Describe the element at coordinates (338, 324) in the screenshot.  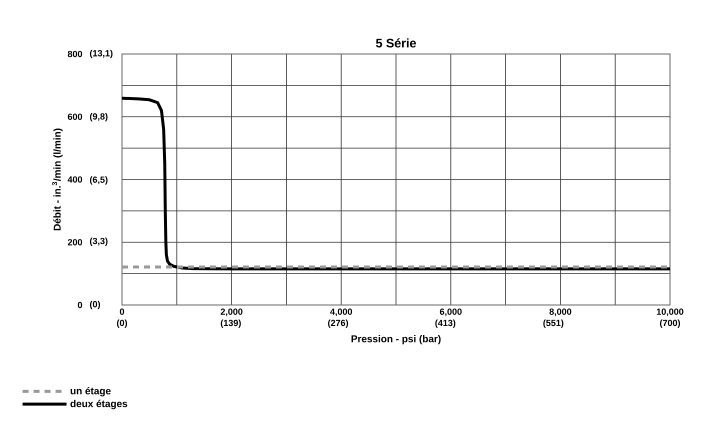
I see `x2-tick-label: (276)` at that location.